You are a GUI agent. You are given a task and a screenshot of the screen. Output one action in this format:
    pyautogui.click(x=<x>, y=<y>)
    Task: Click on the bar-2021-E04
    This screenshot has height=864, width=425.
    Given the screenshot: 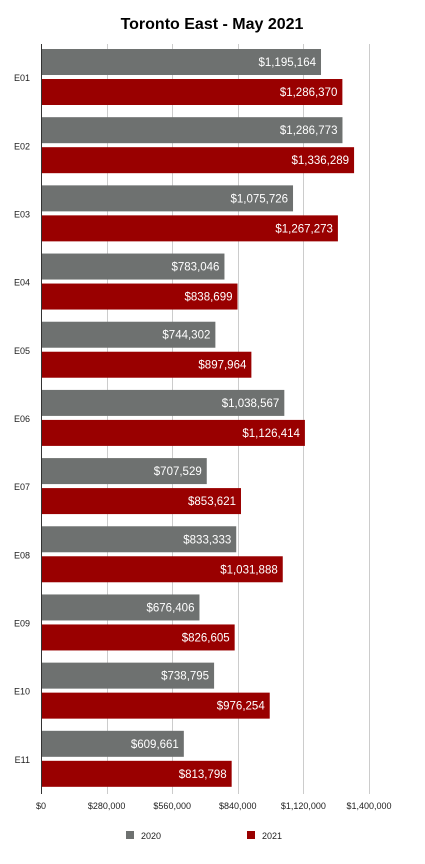 What is the action you would take?
    pyautogui.click(x=140, y=296)
    